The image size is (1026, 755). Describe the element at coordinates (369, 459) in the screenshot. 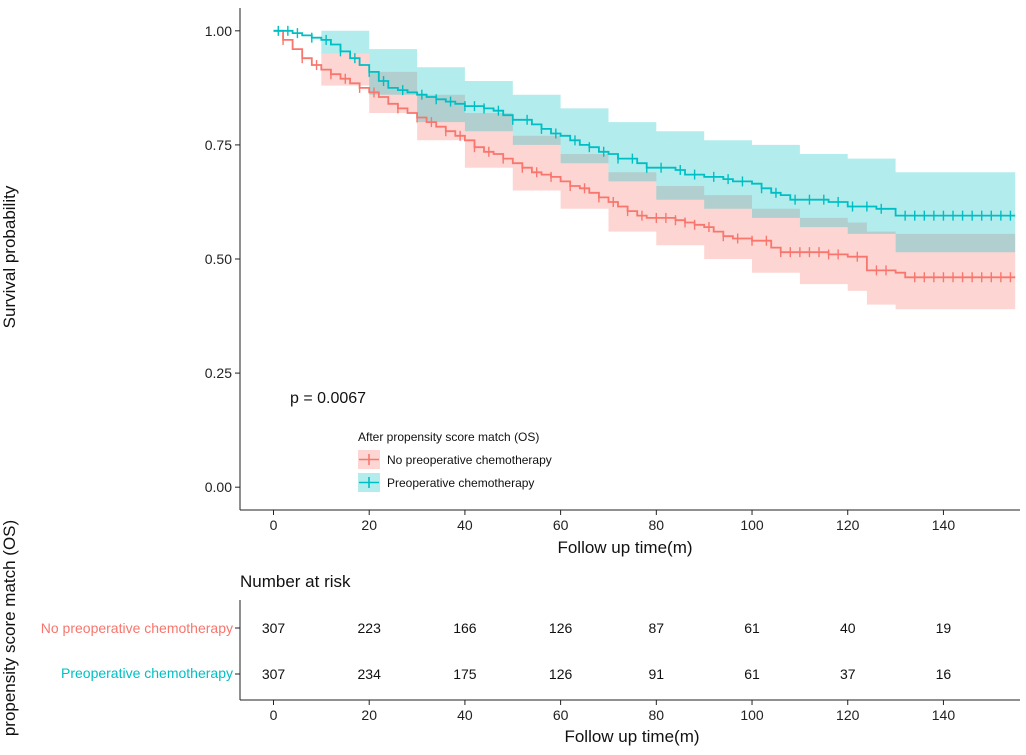

I see `legend-key-no-preop` at that location.